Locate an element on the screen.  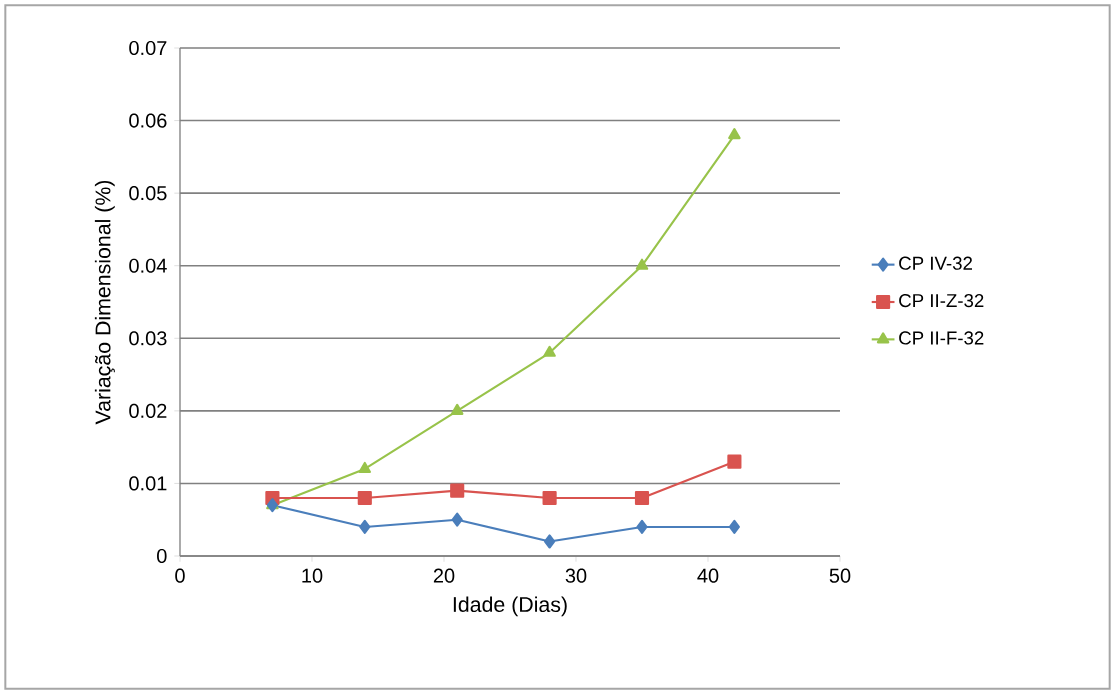
x-tick-label: 30 is located at coordinates (576, 575).